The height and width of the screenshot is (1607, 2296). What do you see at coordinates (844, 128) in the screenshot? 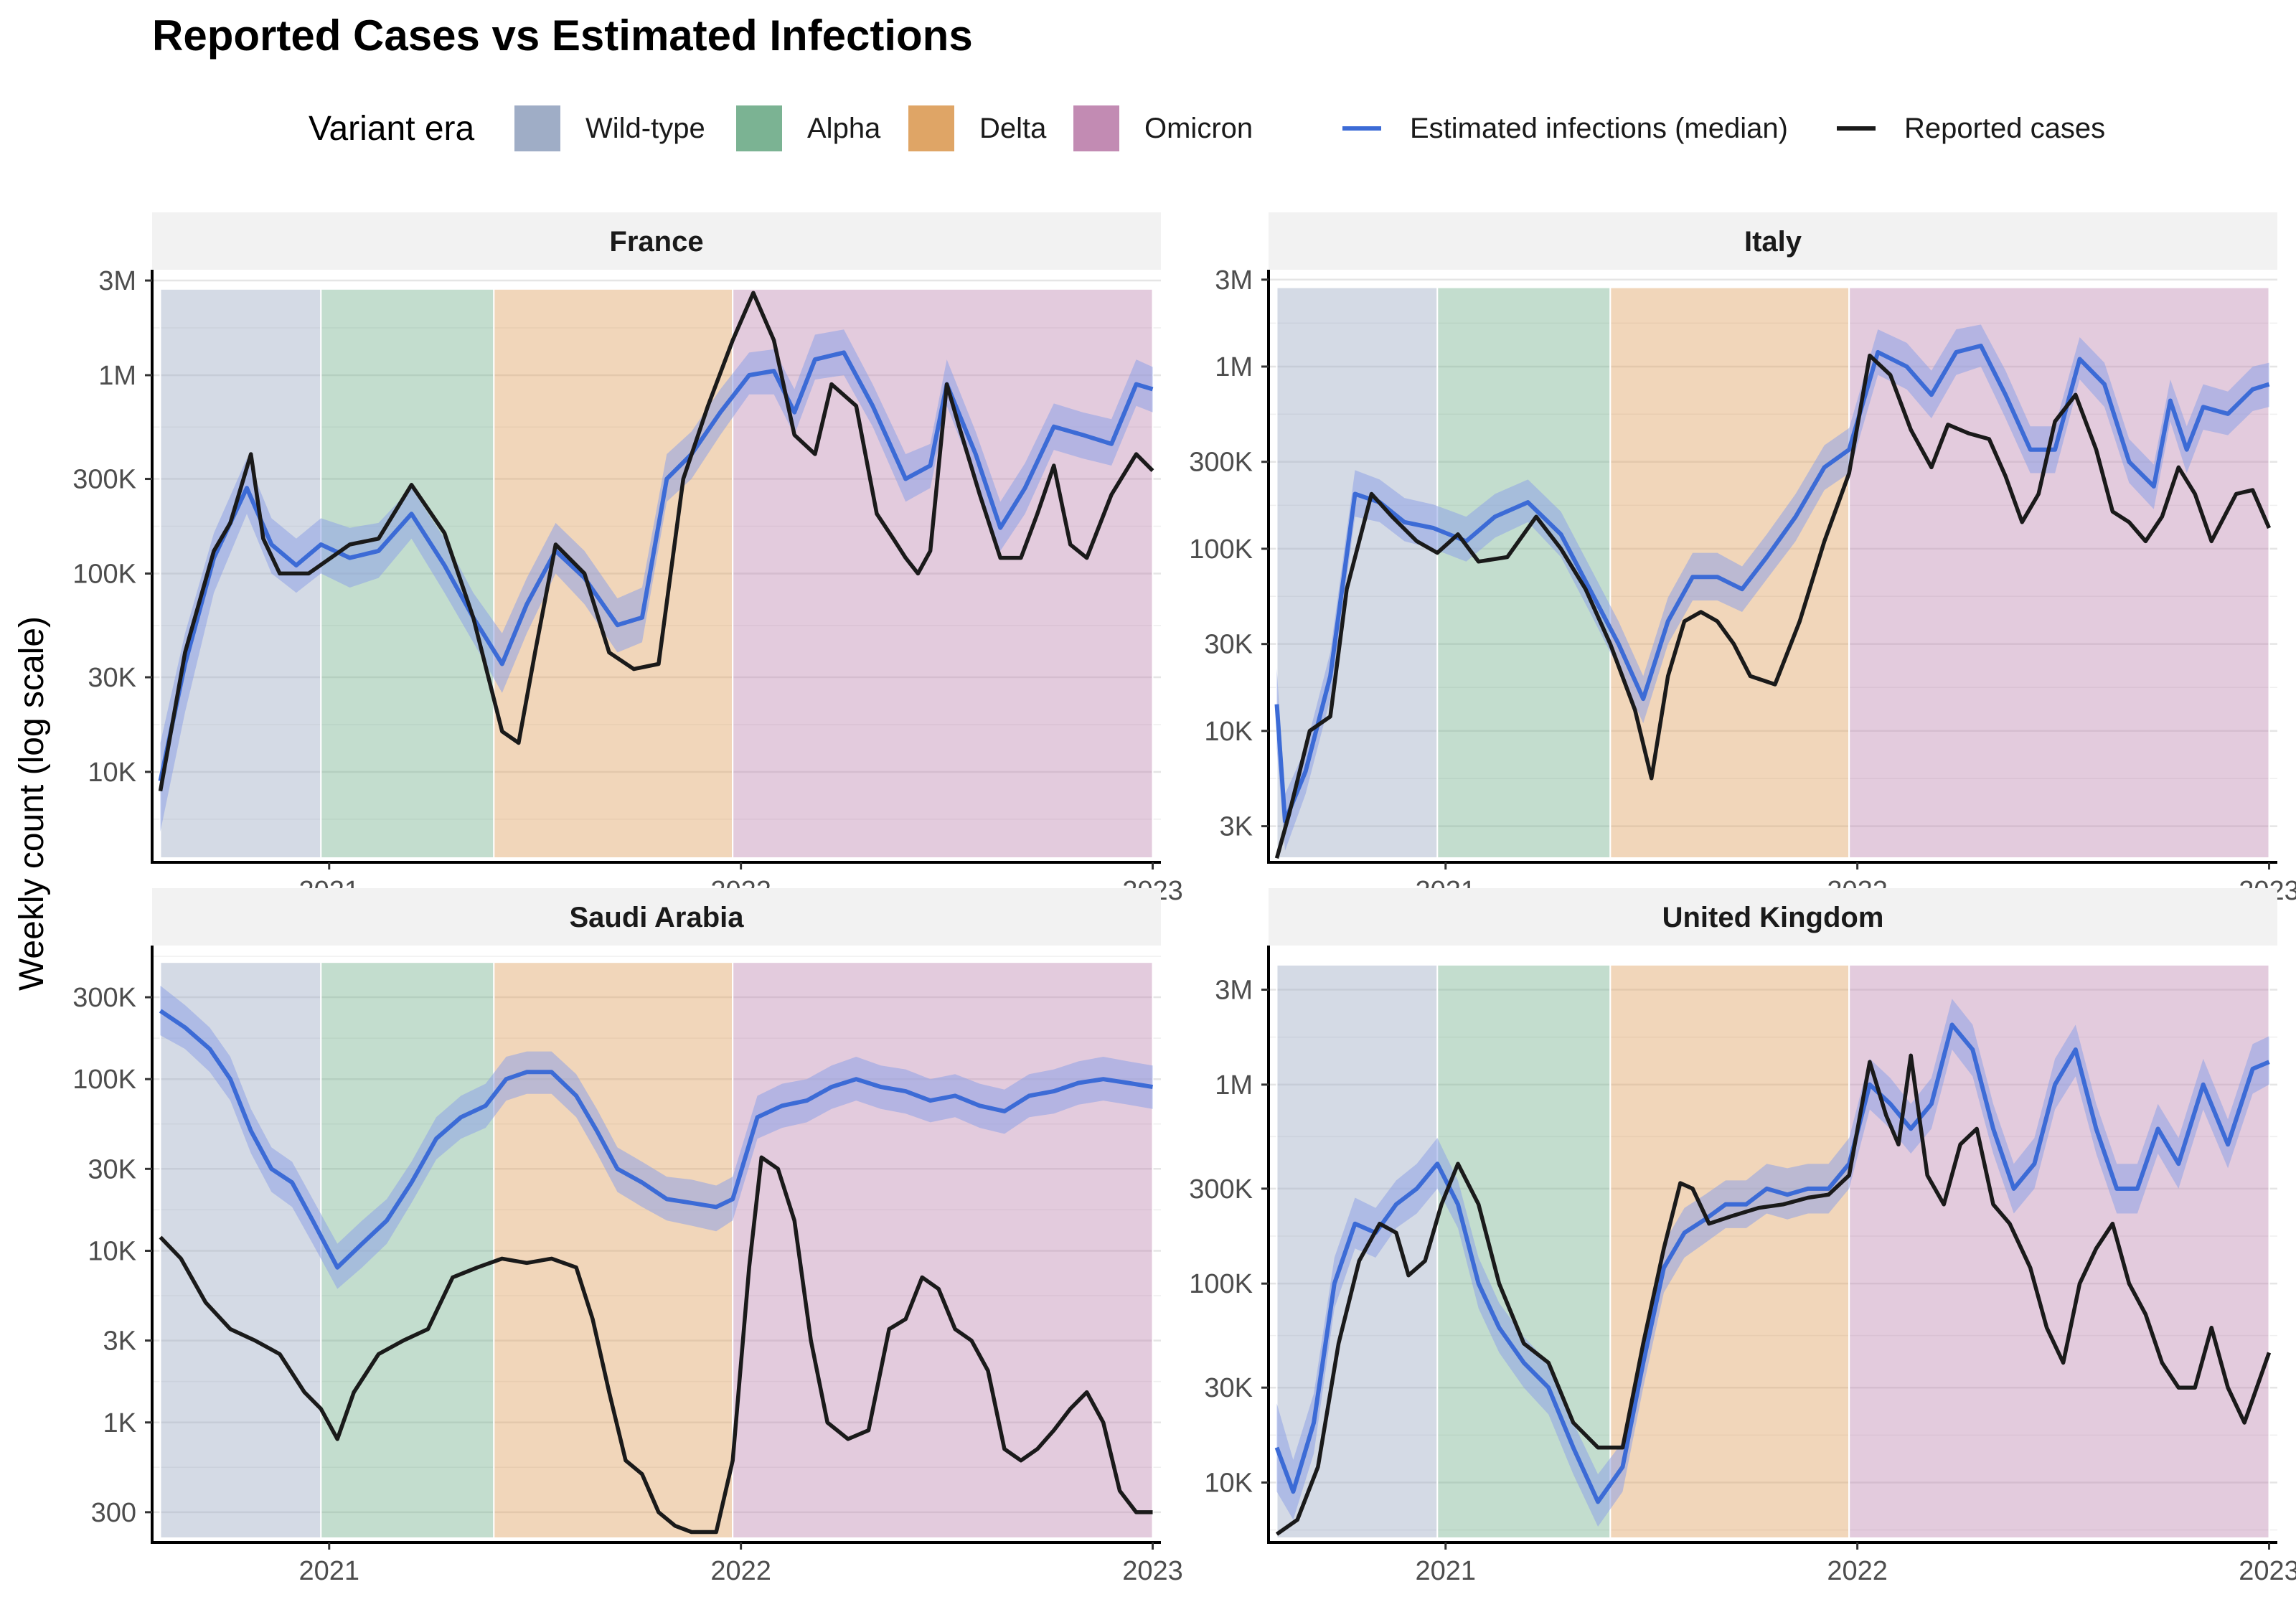
I see `legend-label-alpha: Alpha` at bounding box center [844, 128].